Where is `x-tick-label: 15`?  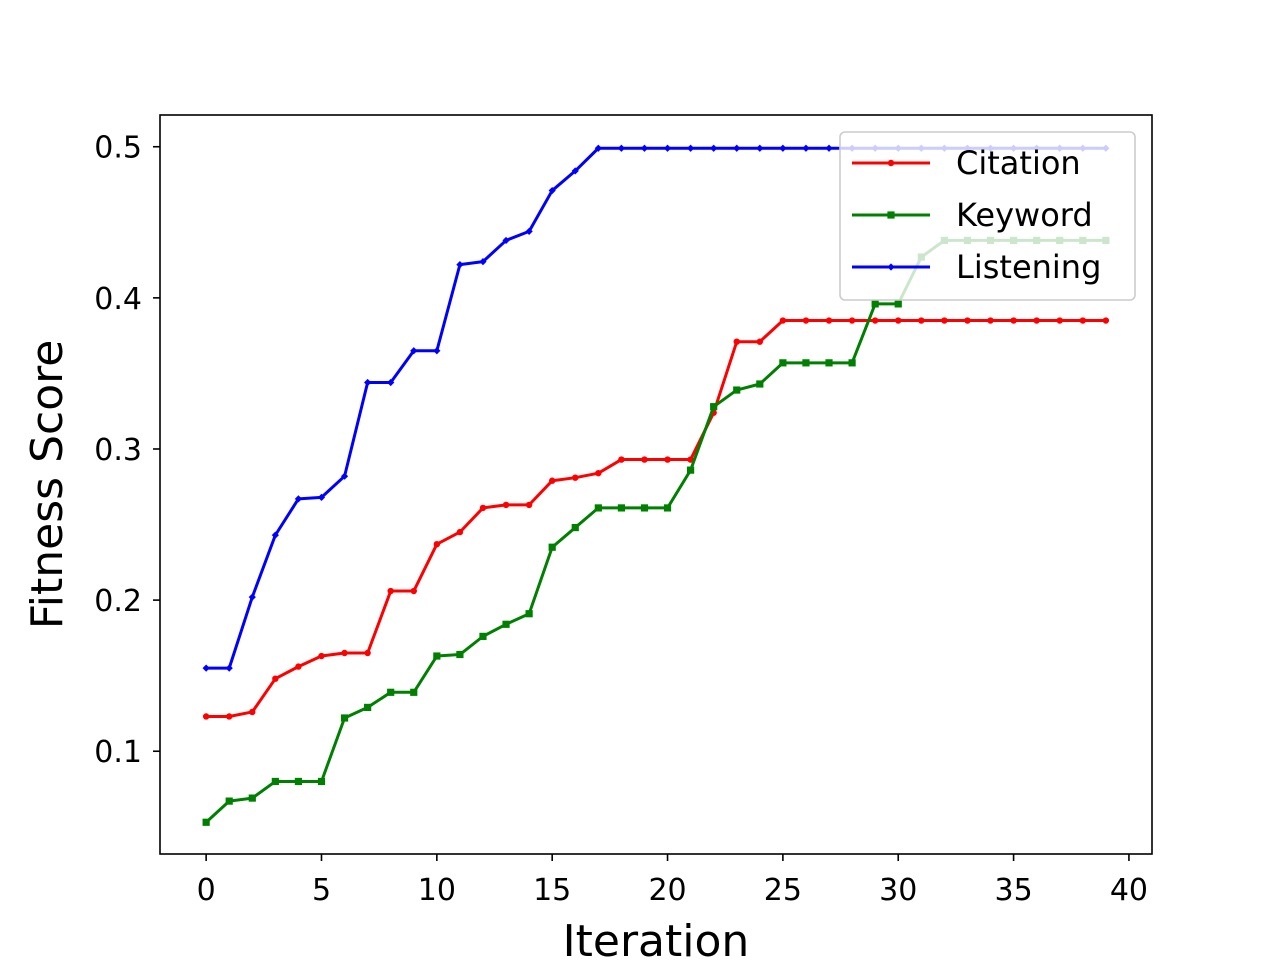 x-tick-label: 15 is located at coordinates (552, 890).